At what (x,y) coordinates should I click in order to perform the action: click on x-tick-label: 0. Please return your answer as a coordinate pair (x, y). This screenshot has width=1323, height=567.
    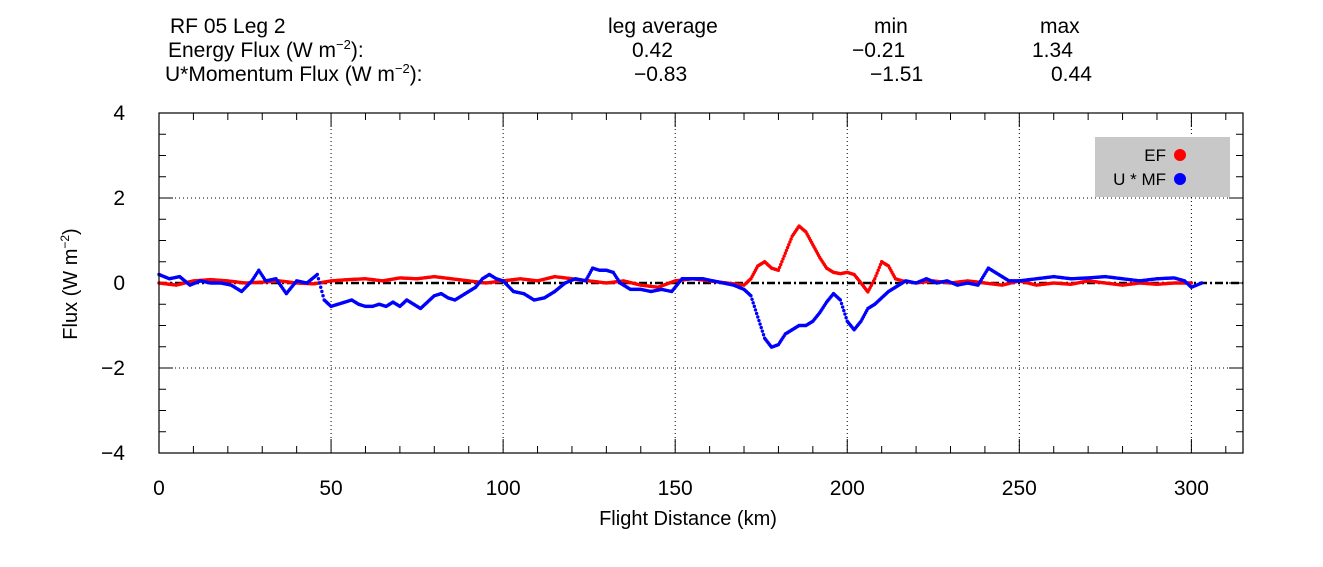
    Looking at the image, I should click on (159, 488).